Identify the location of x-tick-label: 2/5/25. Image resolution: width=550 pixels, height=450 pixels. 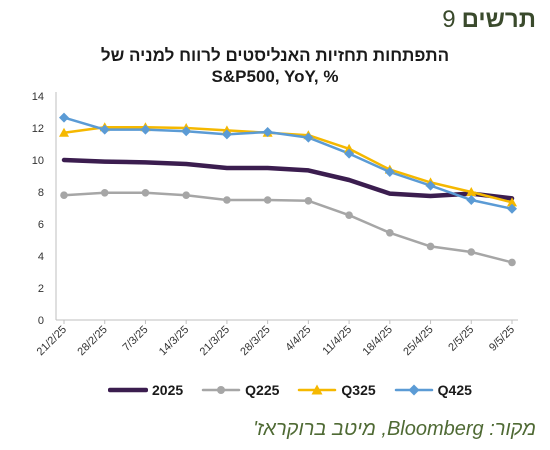
(461, 339).